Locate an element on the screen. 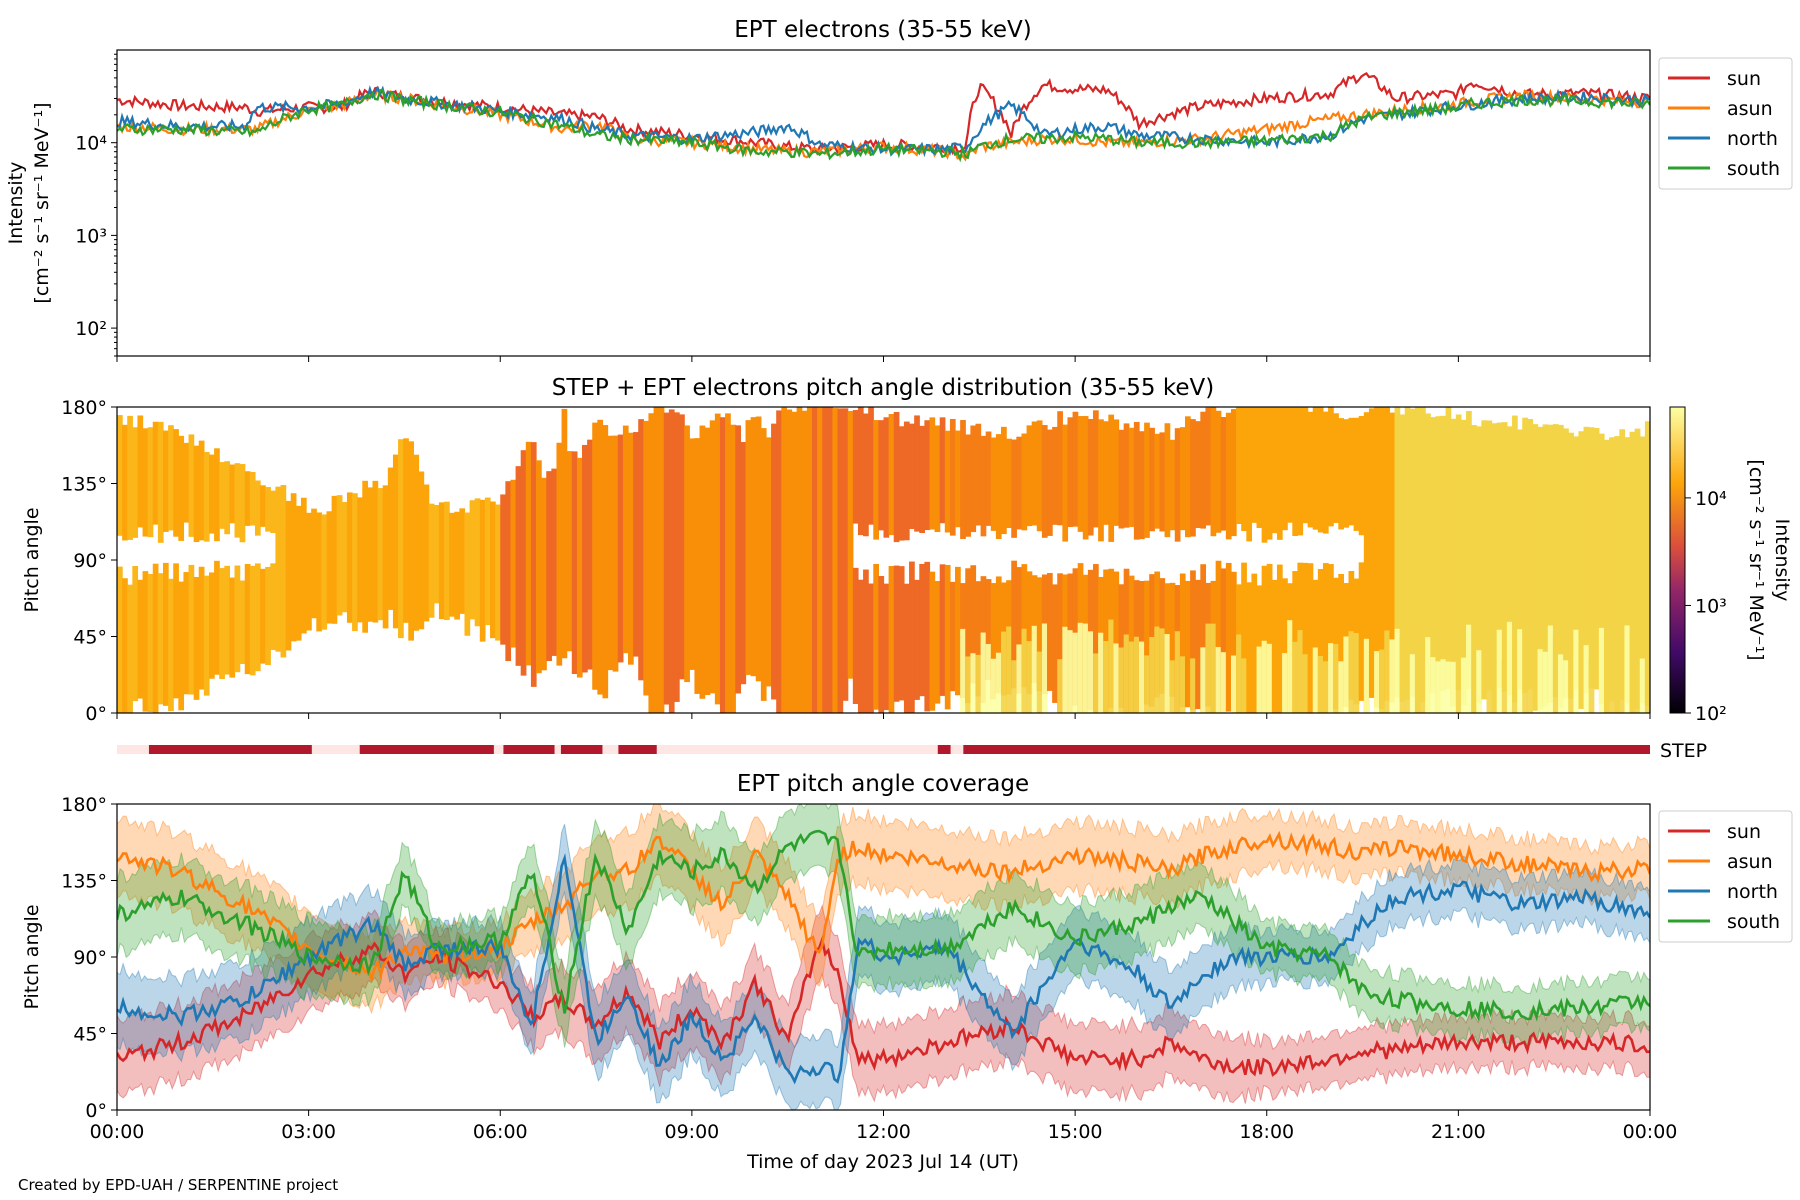  coverage-legend-label-asun: asun is located at coordinates (1750, 862).